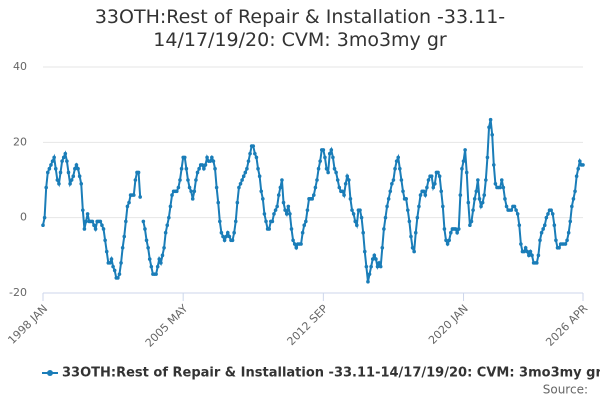  I want to click on y-tick-label: 40, so click(20, 66).